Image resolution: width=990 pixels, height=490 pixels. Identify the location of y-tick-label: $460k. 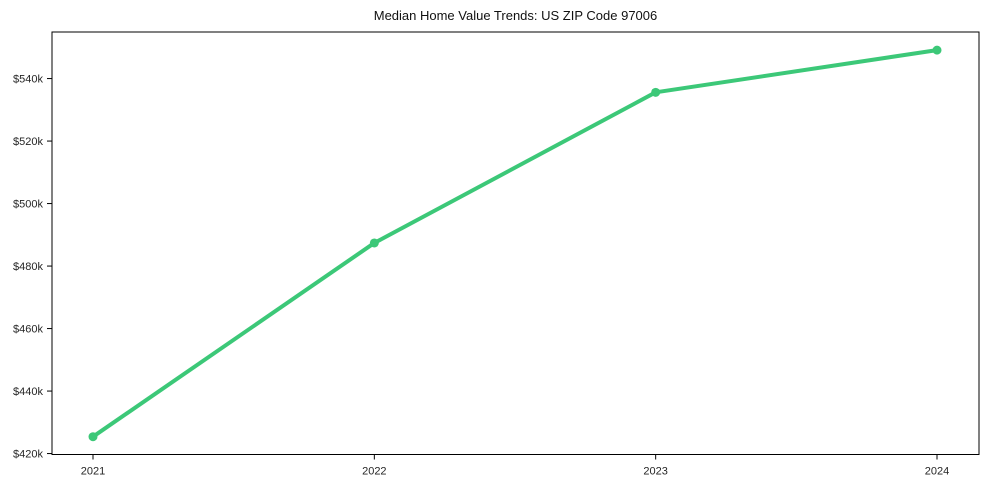
(28, 330).